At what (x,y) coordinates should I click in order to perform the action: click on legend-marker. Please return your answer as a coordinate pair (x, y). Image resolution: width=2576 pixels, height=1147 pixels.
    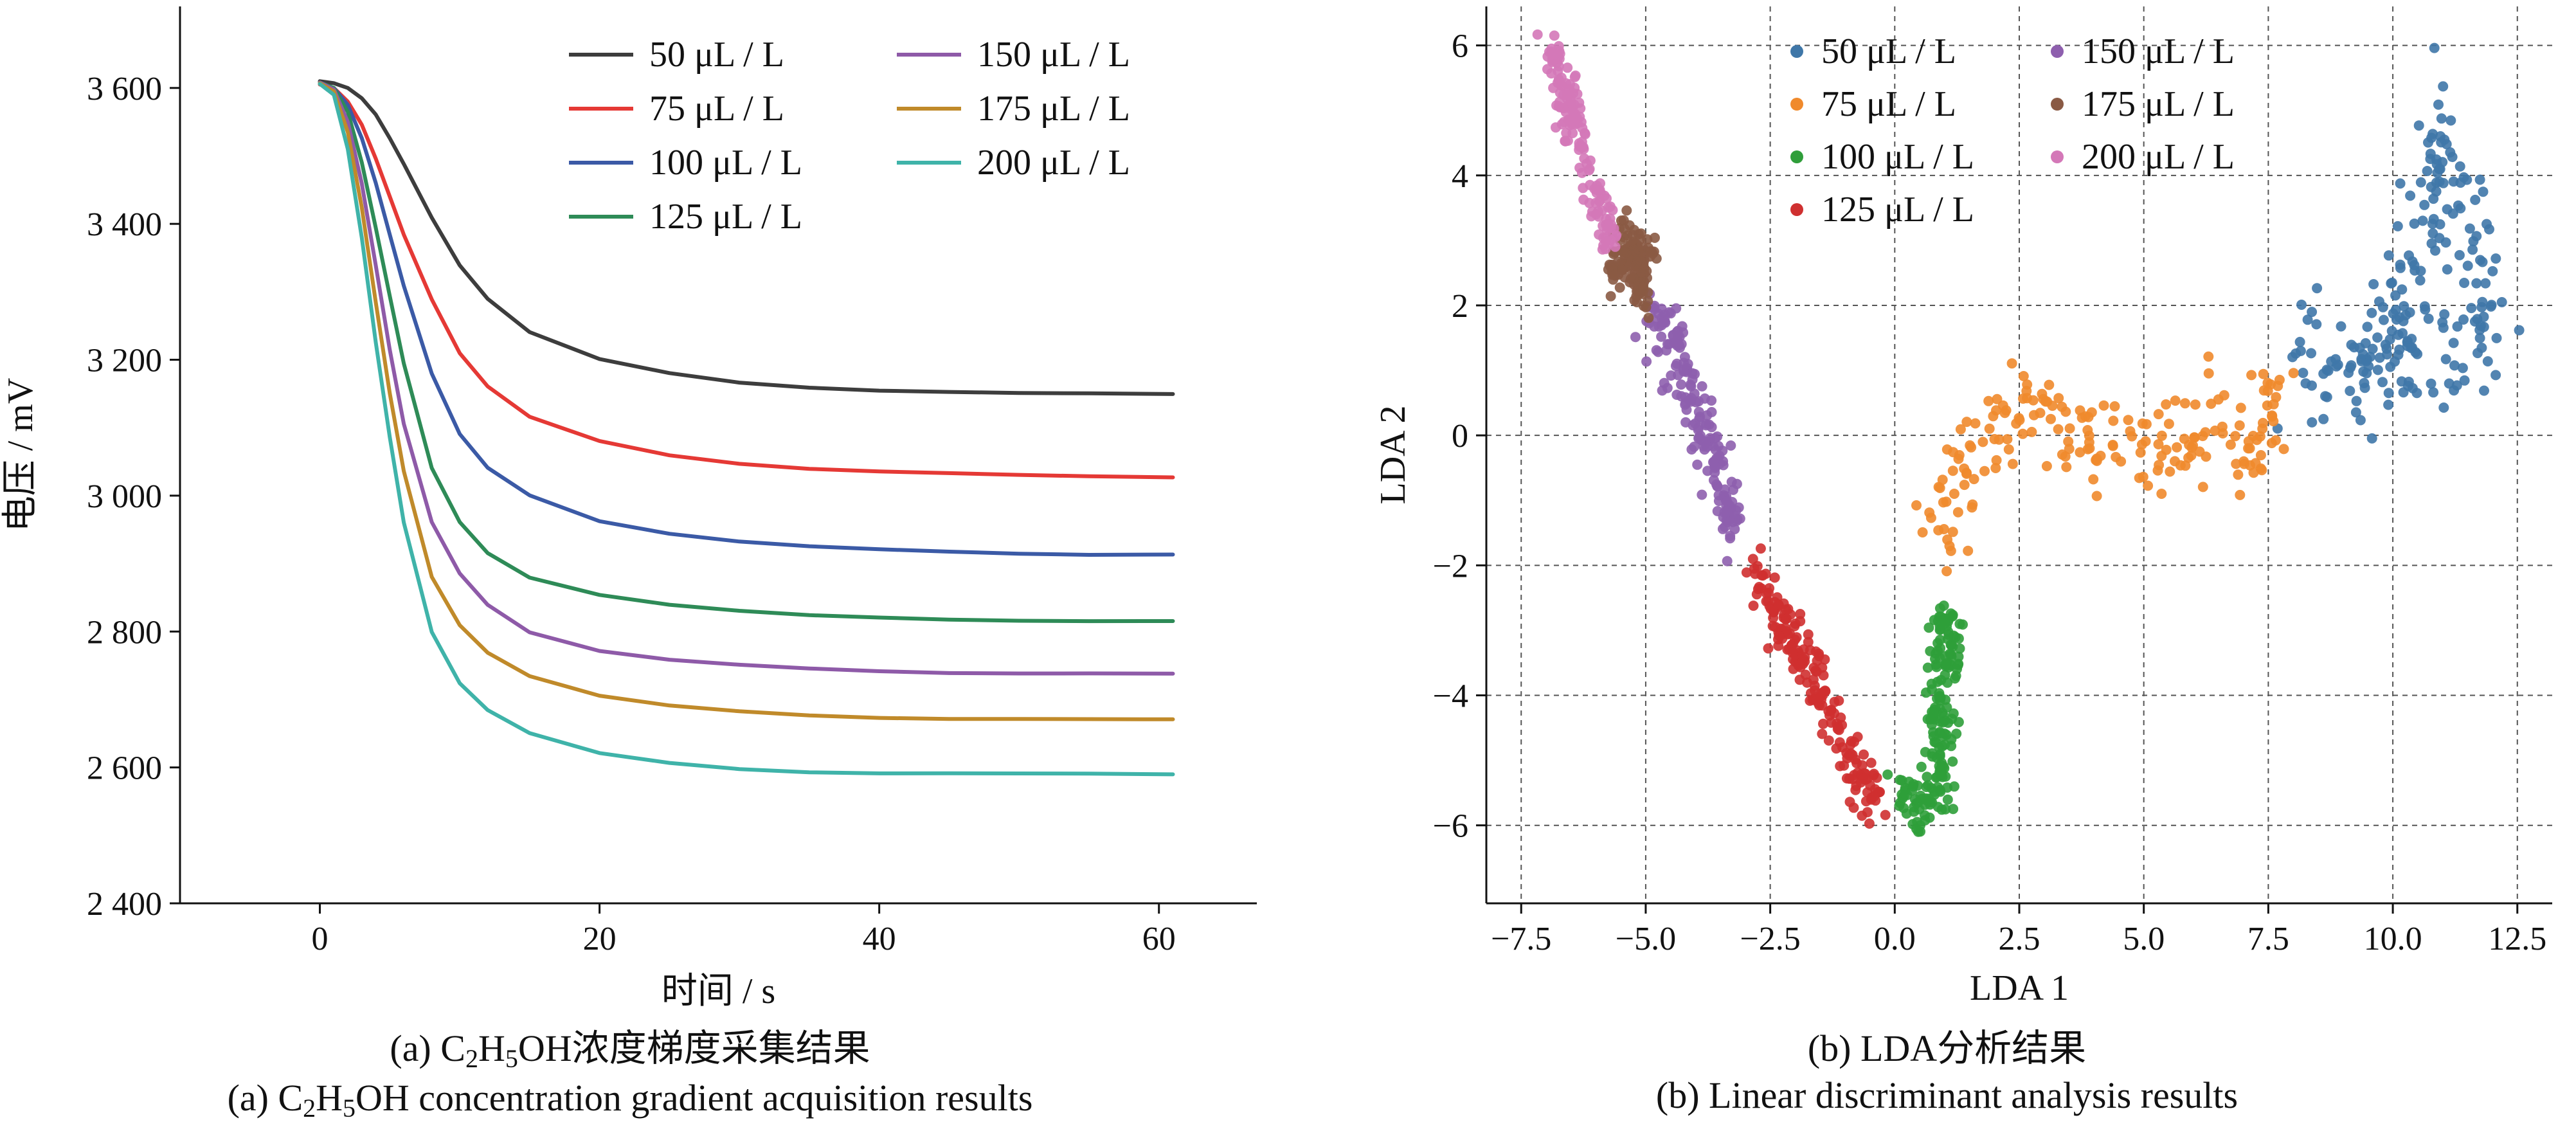
    Looking at the image, I should click on (2057, 105).